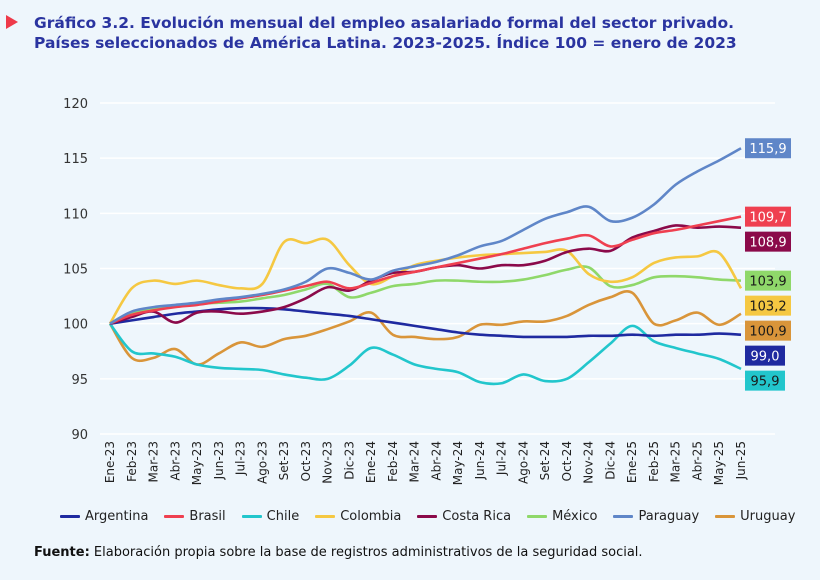  What do you see at coordinates (349, 460) in the screenshot?
I see `x-tick-label: Dic-23` at bounding box center [349, 460].